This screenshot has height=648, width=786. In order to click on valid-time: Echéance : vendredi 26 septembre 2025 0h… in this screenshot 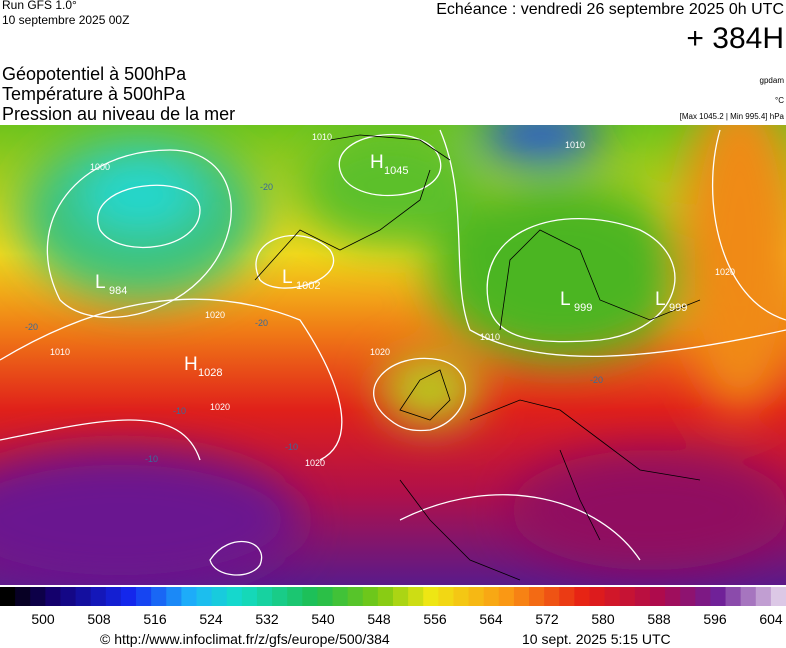, I will do `click(610, 9)`.